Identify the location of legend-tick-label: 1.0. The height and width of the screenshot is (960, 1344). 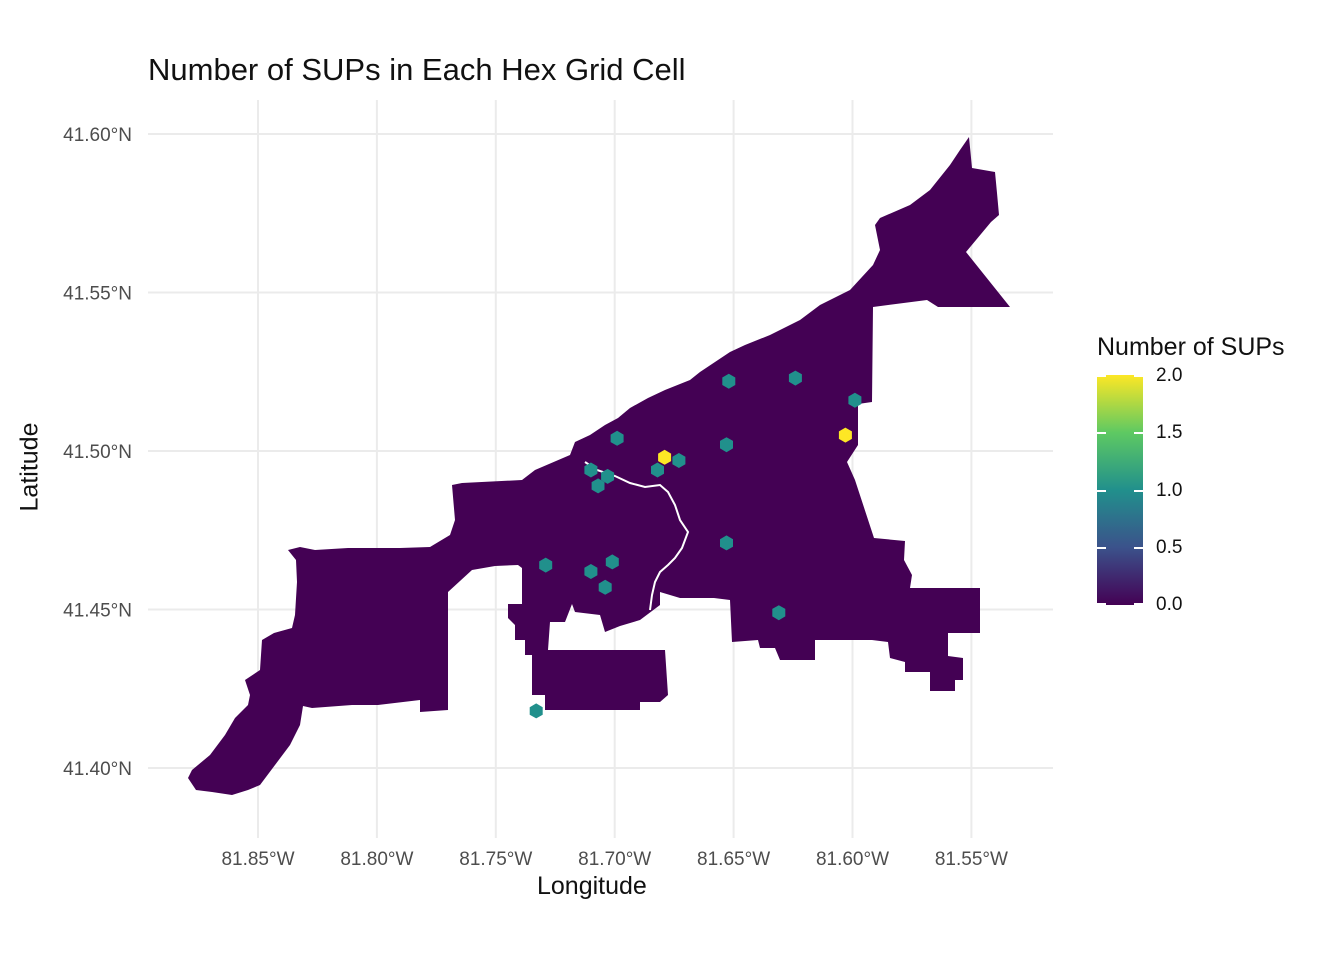
(1169, 490).